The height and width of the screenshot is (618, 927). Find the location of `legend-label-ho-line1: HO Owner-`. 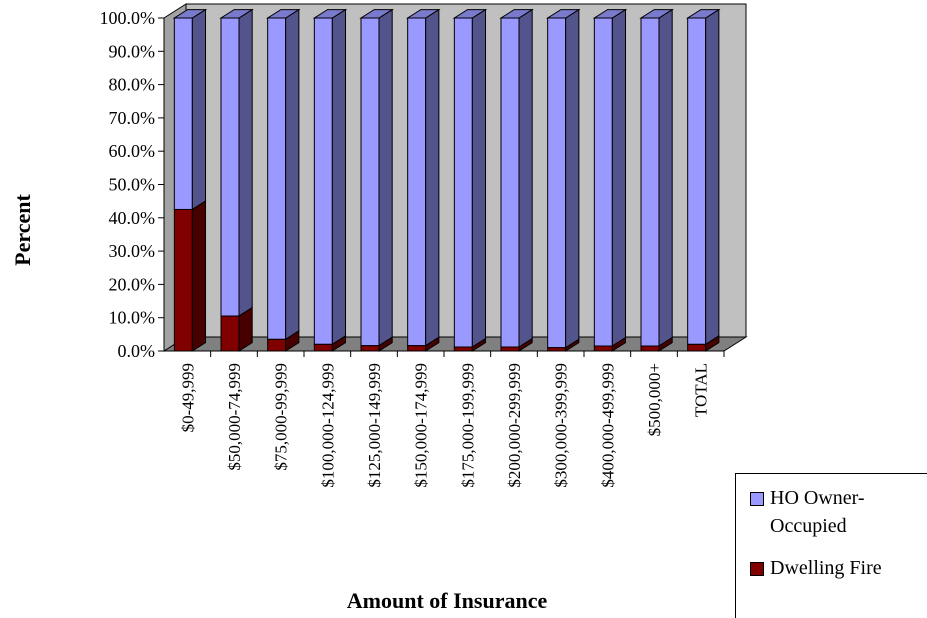

legend-label-ho-line1: HO Owner- is located at coordinates (817, 498).